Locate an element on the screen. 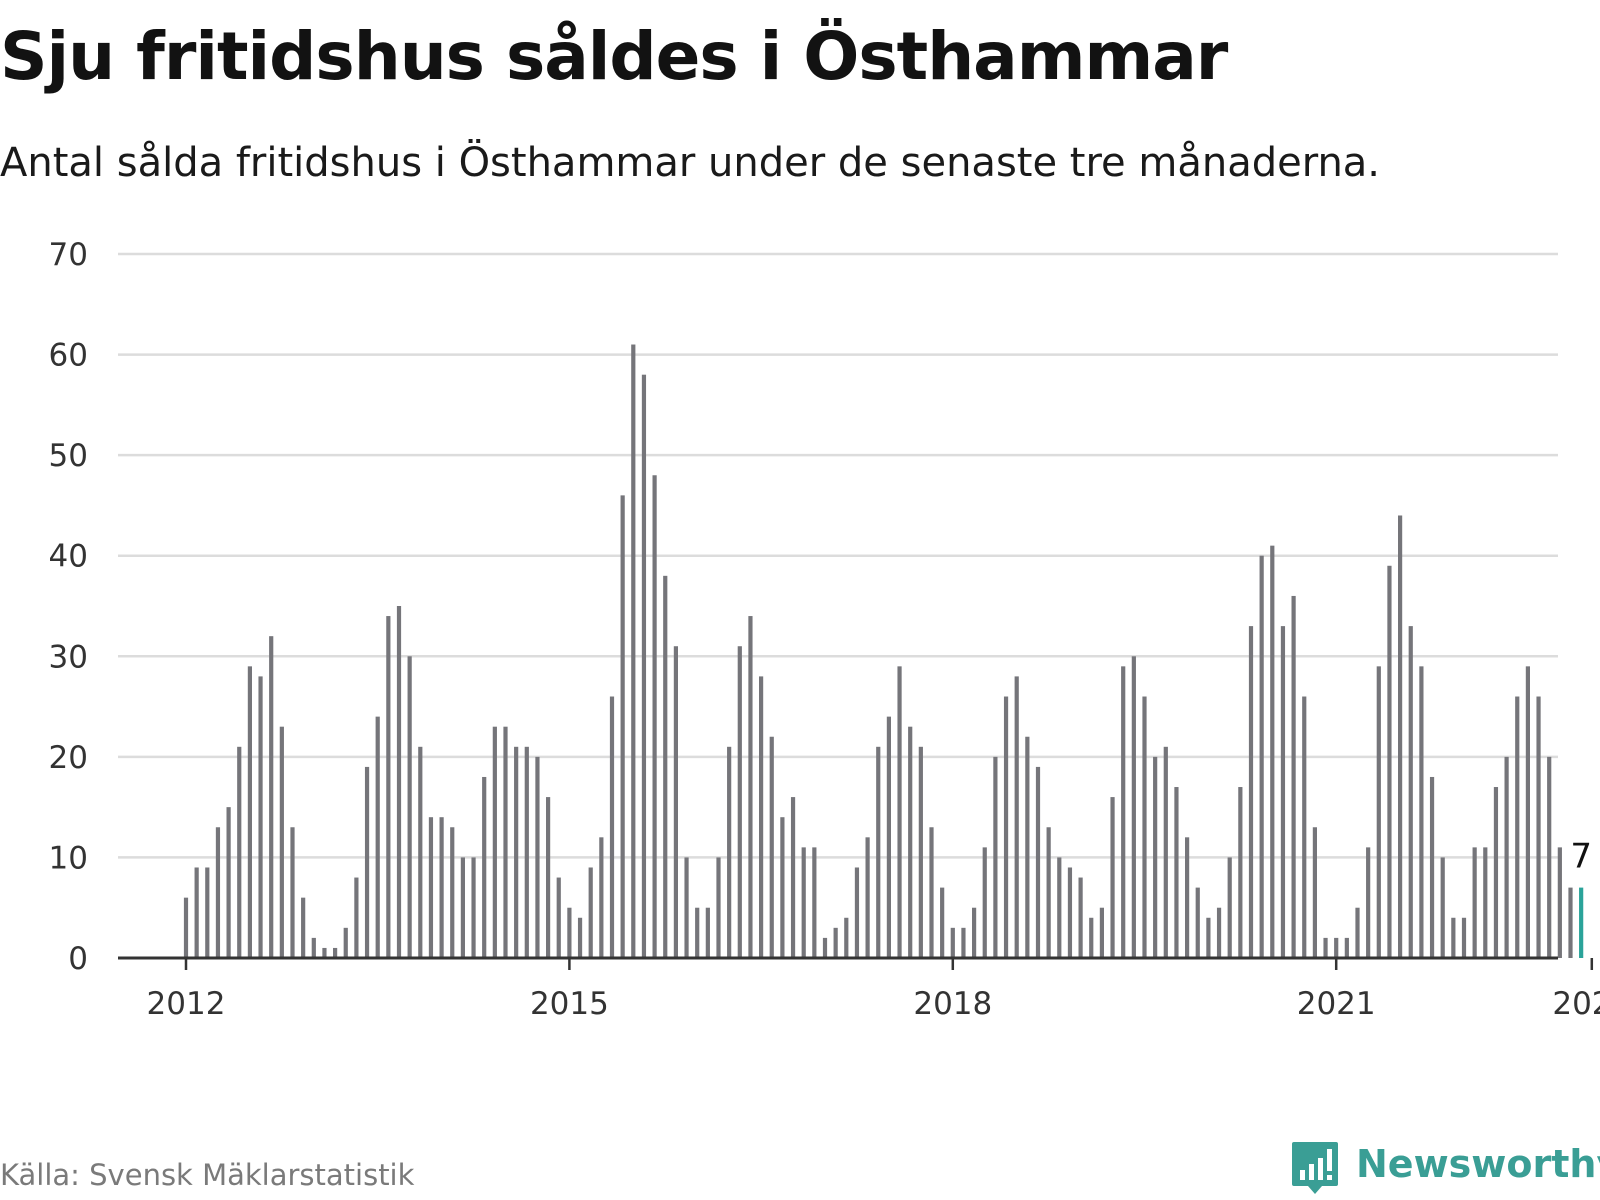  y-tick-label: 20 is located at coordinates (68, 758).